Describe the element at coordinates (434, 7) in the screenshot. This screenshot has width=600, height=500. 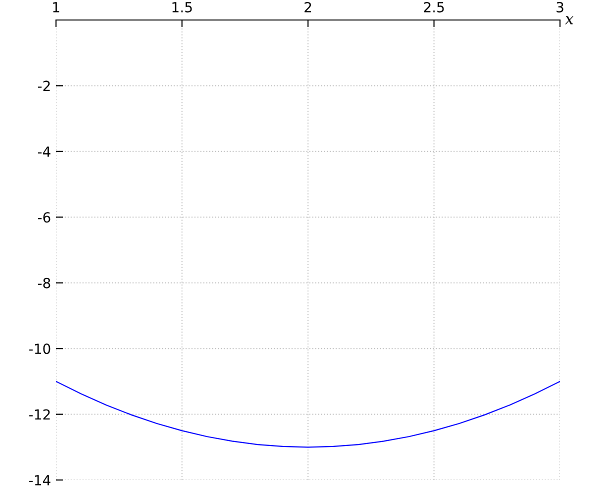
I see `x-tick-label: 2.5` at that location.